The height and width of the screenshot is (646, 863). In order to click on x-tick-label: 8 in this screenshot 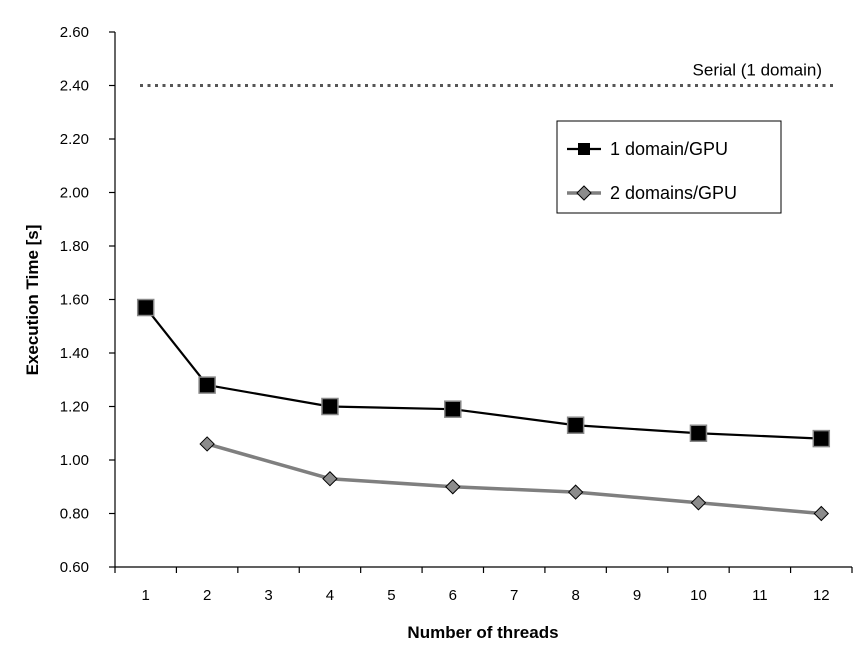, I will do `click(575, 595)`.